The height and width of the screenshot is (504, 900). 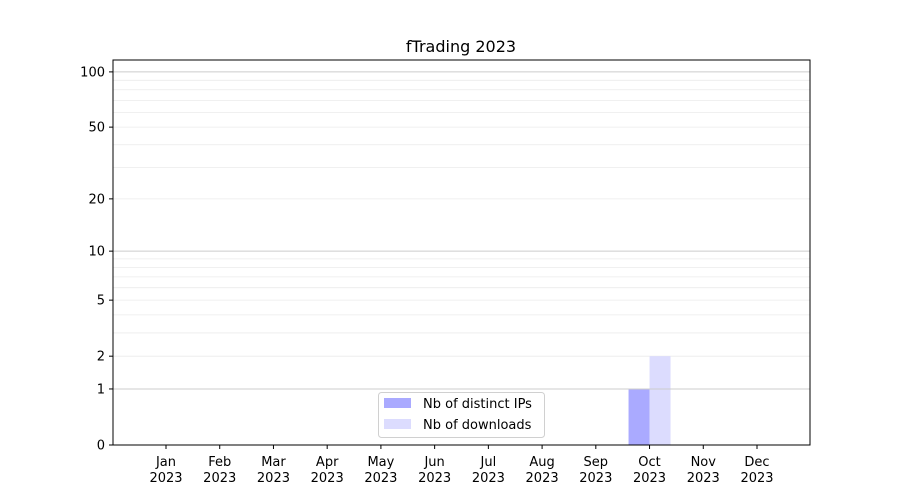 I want to click on x-tick-month: Mar, so click(x=273, y=462).